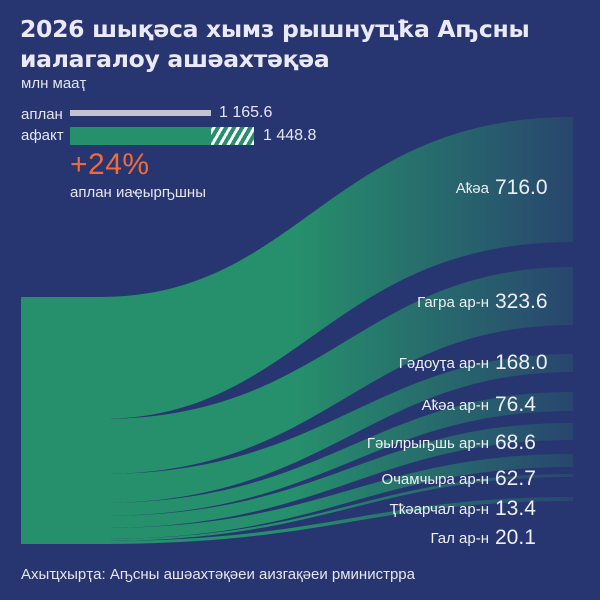 The width and height of the screenshot is (600, 600). Describe the element at coordinates (515, 508) in the screenshot. I see `region-value: 13.4` at that location.